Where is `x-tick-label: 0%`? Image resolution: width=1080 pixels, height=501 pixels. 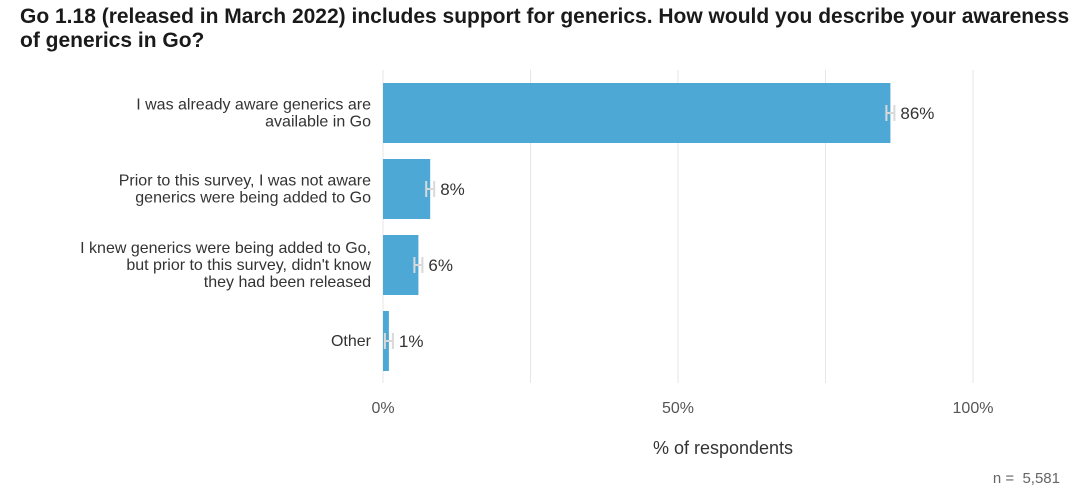
x-tick-label: 0% is located at coordinates (382, 408).